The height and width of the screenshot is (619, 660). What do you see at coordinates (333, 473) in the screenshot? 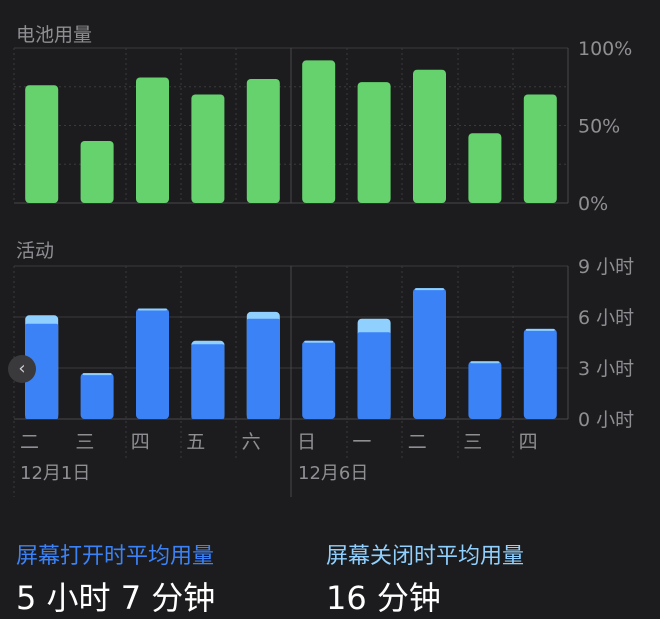
I see `date-label-week2: 12月6日` at bounding box center [333, 473].